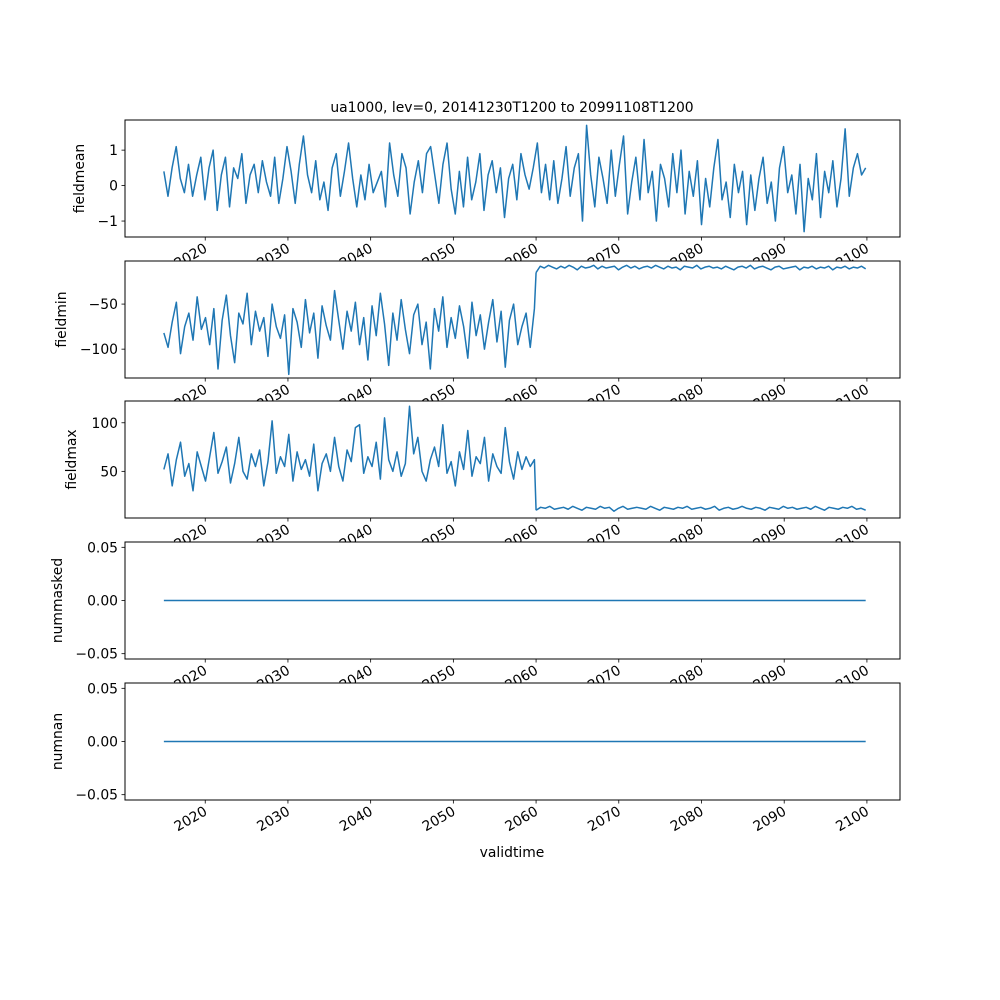  I want to click on y-axis-label: fieldmax, so click(72, 459).